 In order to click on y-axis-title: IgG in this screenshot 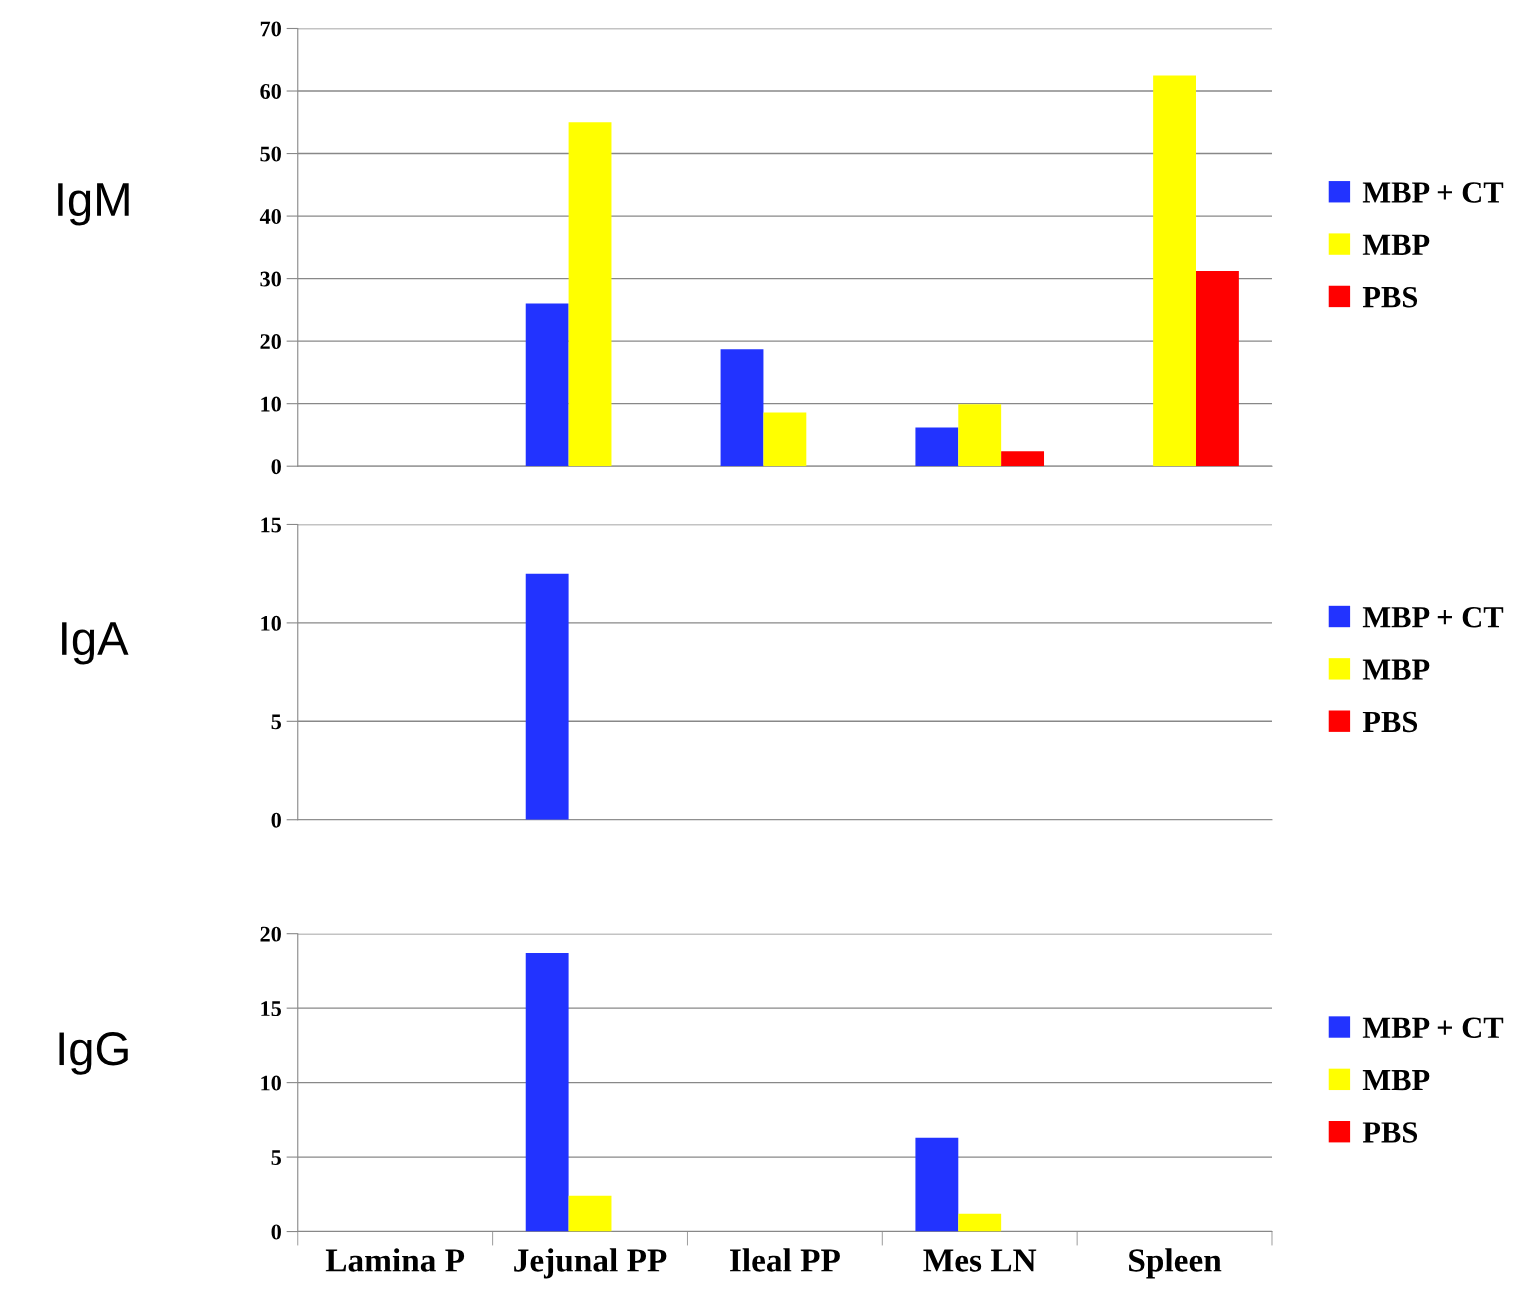, I will do `click(93, 1053)`.